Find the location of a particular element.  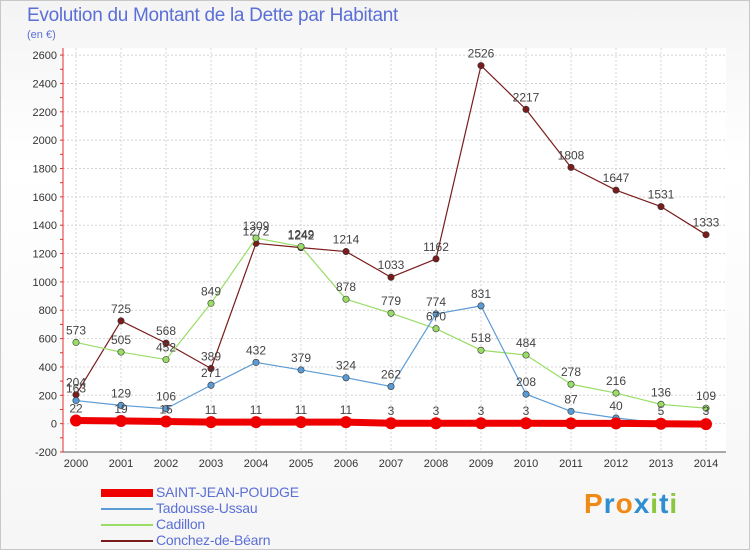

data-label: 87 is located at coordinates (571, 399).